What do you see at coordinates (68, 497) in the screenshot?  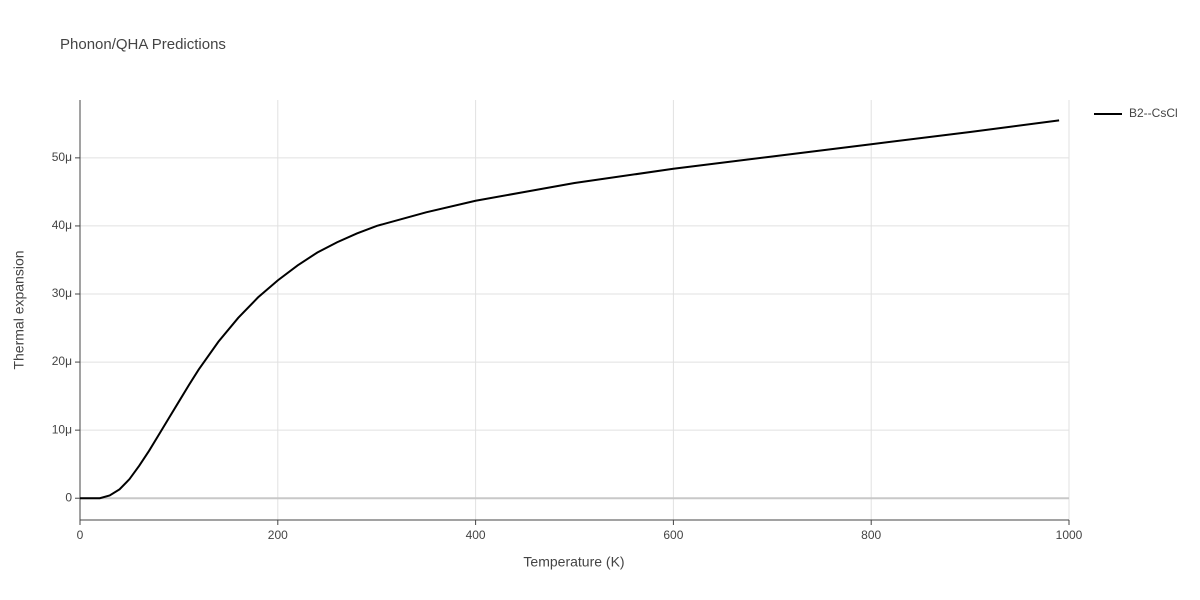 I see `y-tick-label: 0` at bounding box center [68, 497].